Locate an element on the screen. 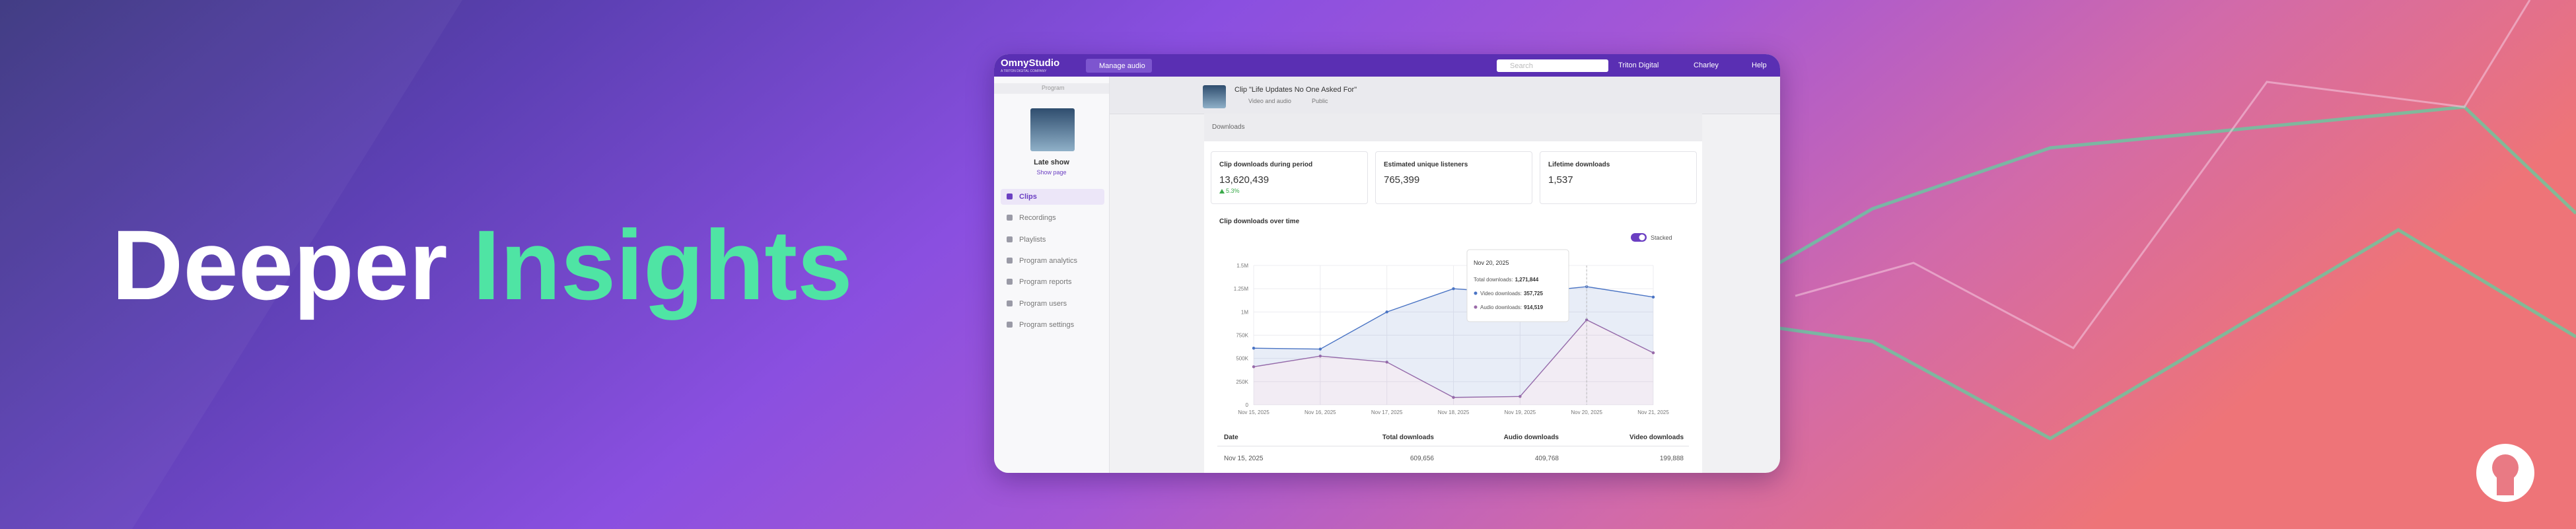 The image size is (2576, 529). y-tick-label: 250K is located at coordinates (1242, 382).